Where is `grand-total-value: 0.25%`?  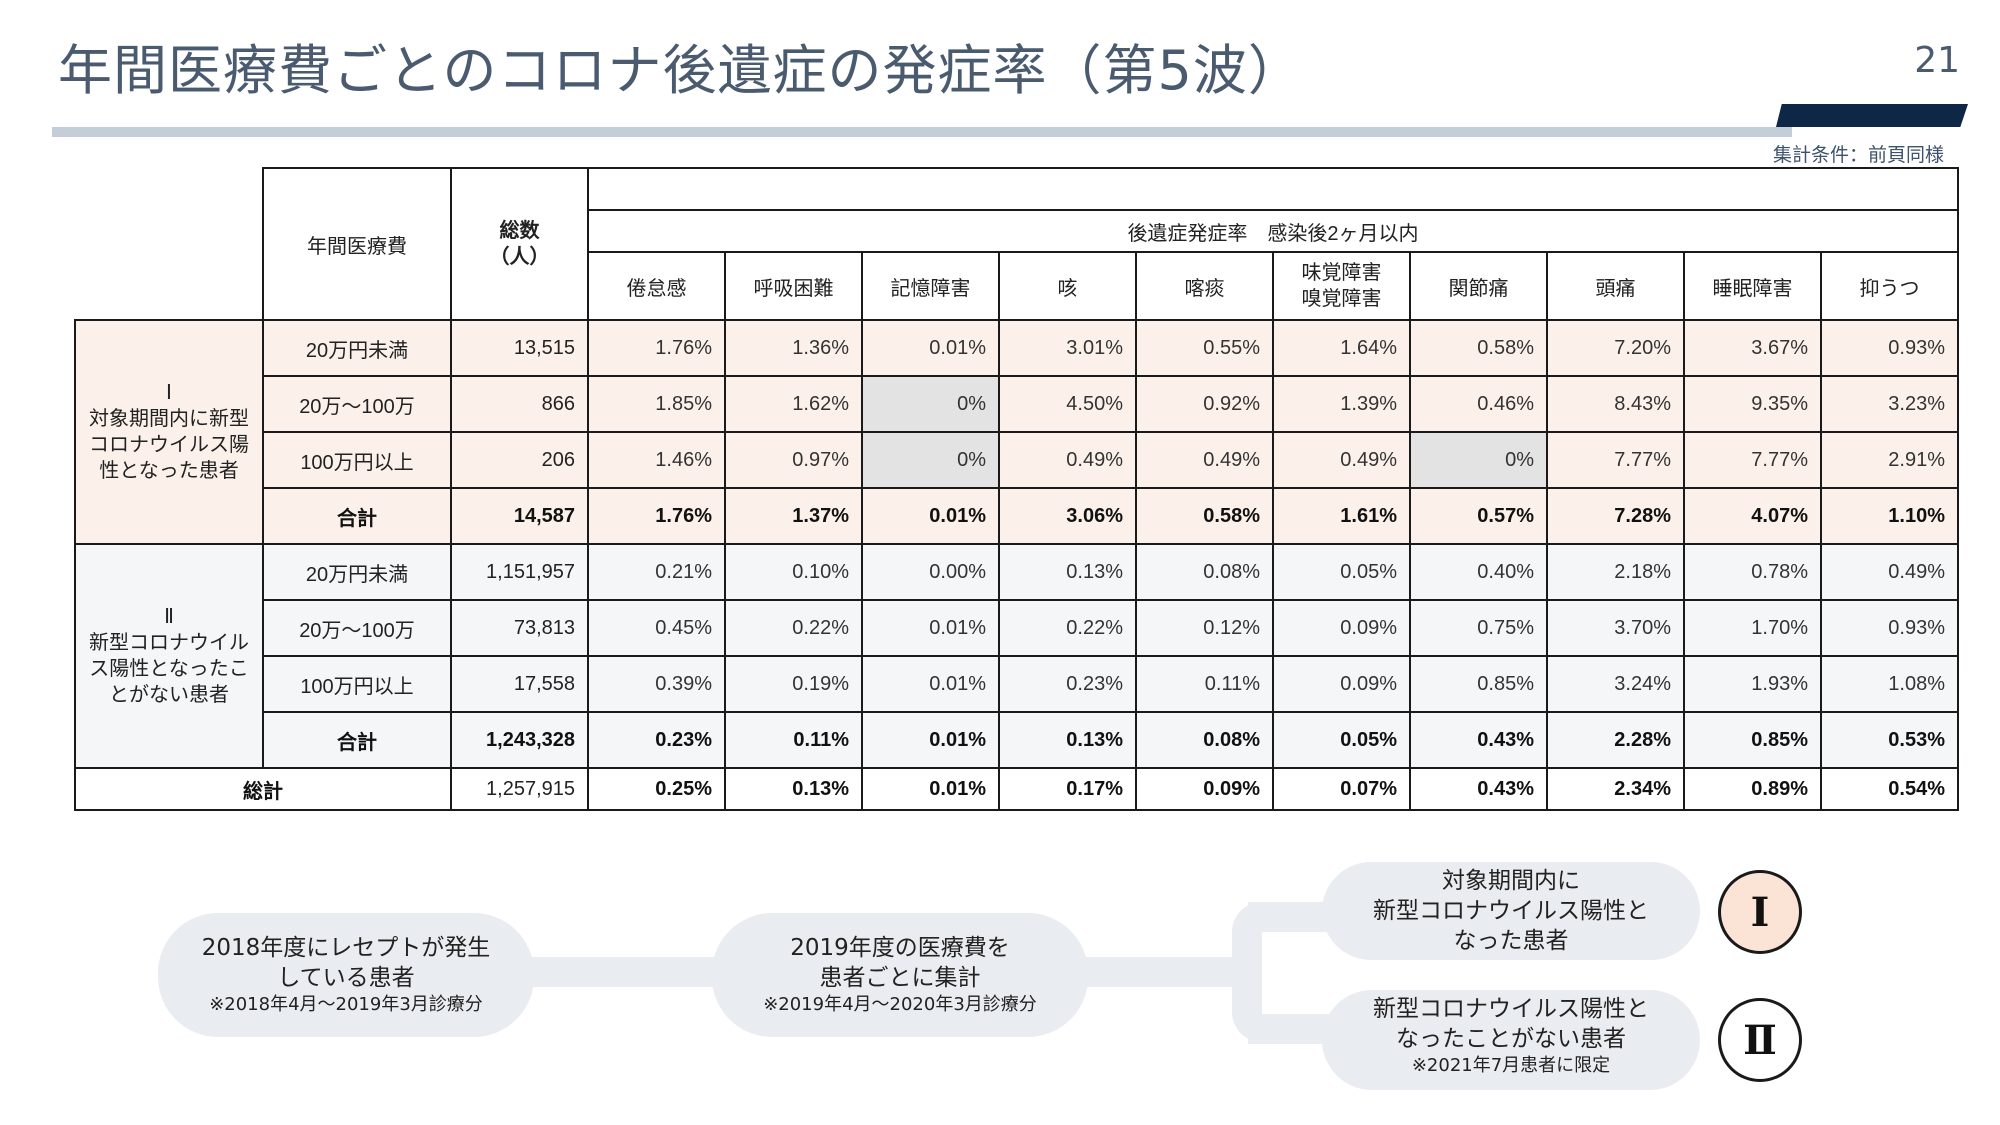
grand-total-value: 0.25% is located at coordinates (656, 789).